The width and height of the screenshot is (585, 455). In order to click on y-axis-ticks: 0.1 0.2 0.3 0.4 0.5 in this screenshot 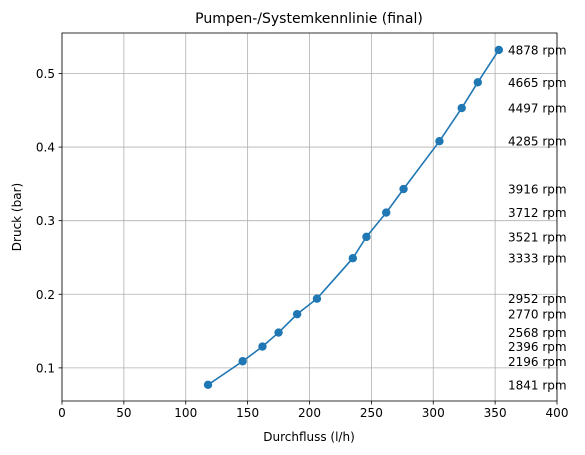, I will do `click(49, 221)`.